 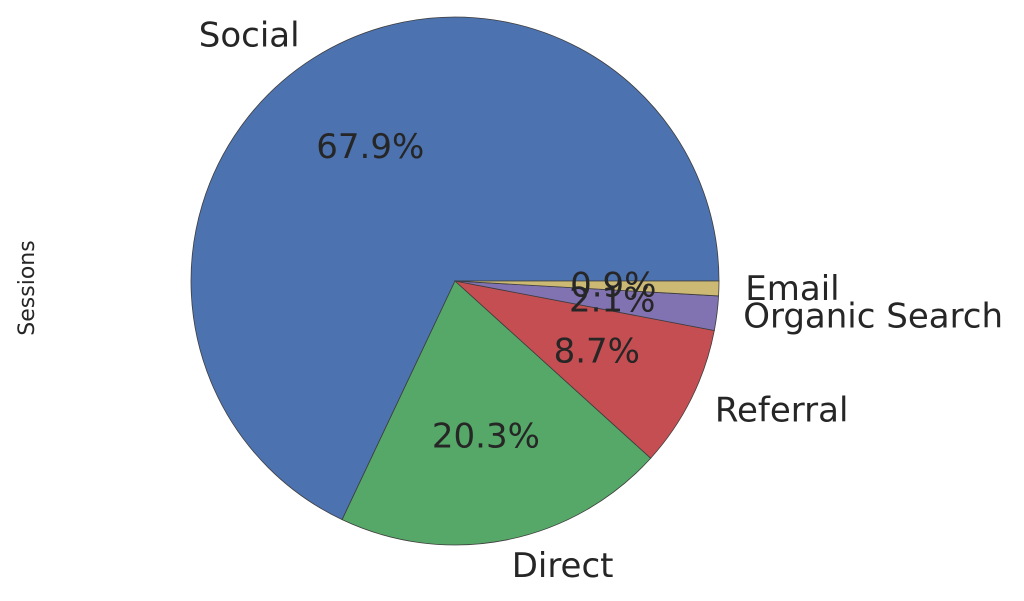 What do you see at coordinates (249, 36) in the screenshot?
I see `category-label: Social` at bounding box center [249, 36].